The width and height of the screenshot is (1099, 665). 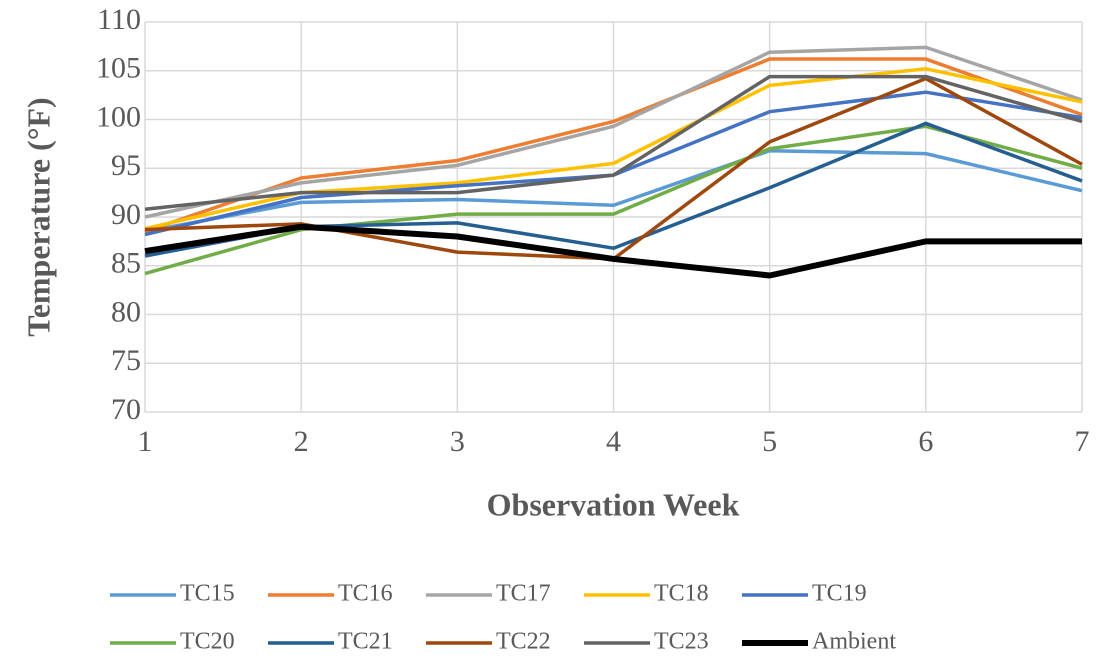 I want to click on legend-label: TC15, so click(x=207, y=594).